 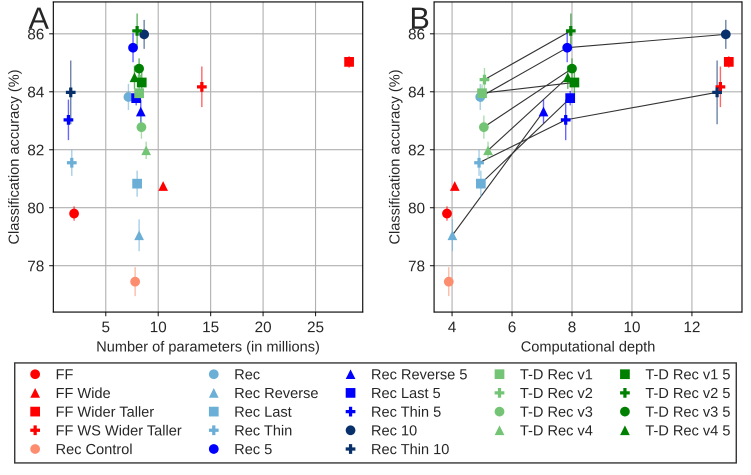 What do you see at coordinates (406, 393) in the screenshot?
I see `legend-label: Rec Last 5` at bounding box center [406, 393].